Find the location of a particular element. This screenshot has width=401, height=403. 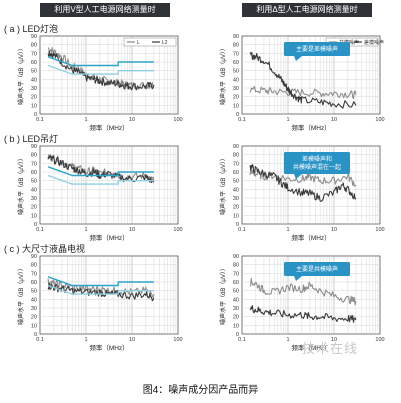

watermark: 技术在线 is located at coordinates (330, 348).